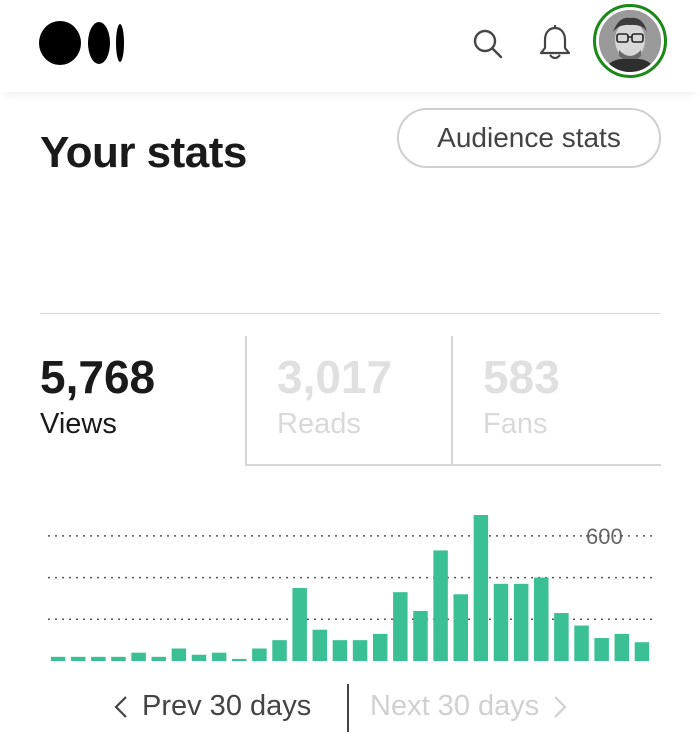  I want to click on tab-fans: 583 Fans, so click(556, 401).